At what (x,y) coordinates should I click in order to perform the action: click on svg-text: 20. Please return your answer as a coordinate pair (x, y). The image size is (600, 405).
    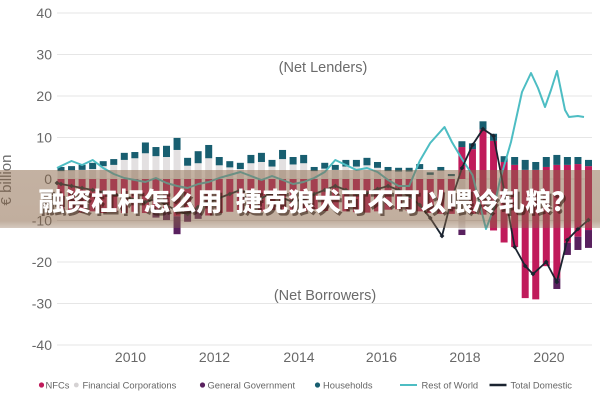
    Looking at the image, I should click on (44, 96).